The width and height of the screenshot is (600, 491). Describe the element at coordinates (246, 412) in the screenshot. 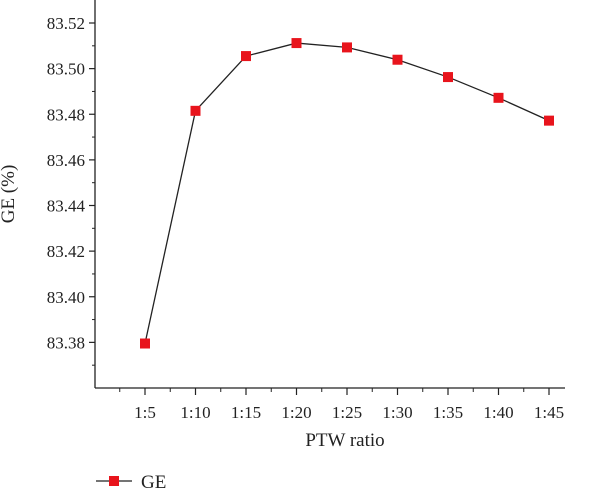

I see `x-tick-label: 1:15` at that location.